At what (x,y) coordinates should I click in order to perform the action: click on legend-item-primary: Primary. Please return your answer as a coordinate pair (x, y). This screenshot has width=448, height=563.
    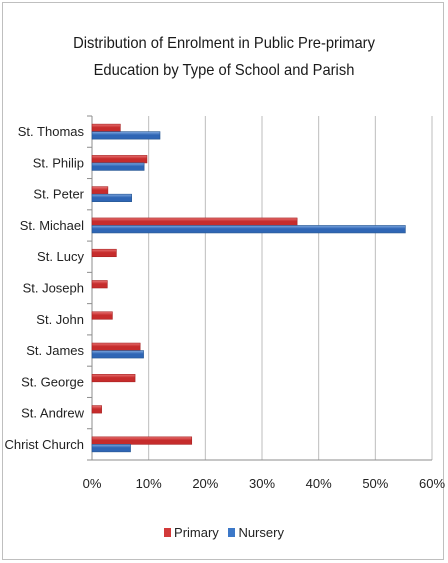
    Looking at the image, I should click on (191, 532).